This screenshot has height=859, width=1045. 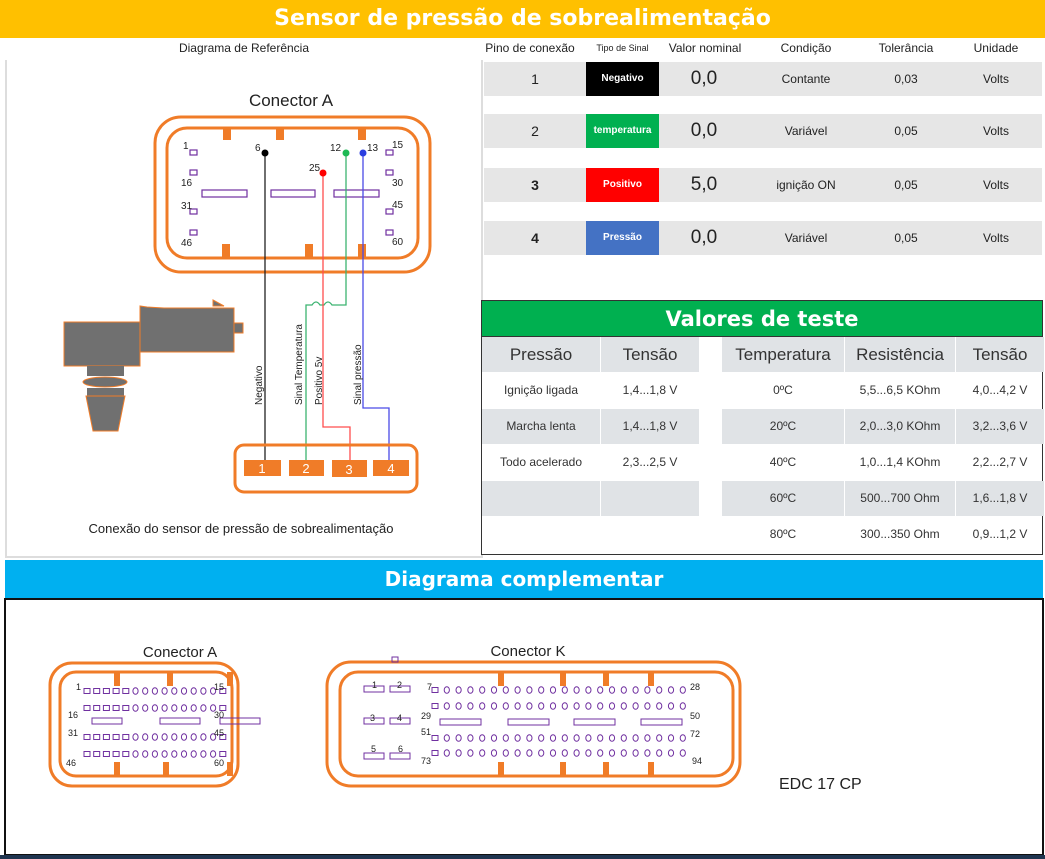 What do you see at coordinates (373, 749) in the screenshot?
I see `svg-text: 5` at bounding box center [373, 749].